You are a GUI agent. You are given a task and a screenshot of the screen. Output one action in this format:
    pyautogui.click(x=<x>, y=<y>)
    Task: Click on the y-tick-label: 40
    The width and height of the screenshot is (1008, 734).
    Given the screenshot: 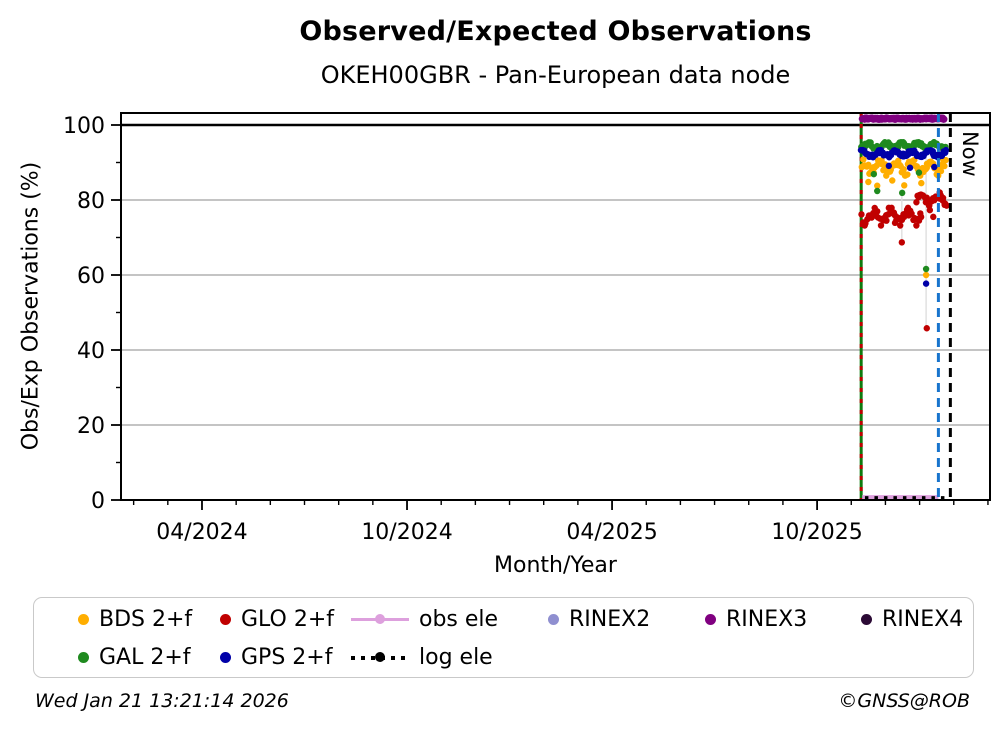 What is the action you would take?
    pyautogui.click(x=91, y=351)
    